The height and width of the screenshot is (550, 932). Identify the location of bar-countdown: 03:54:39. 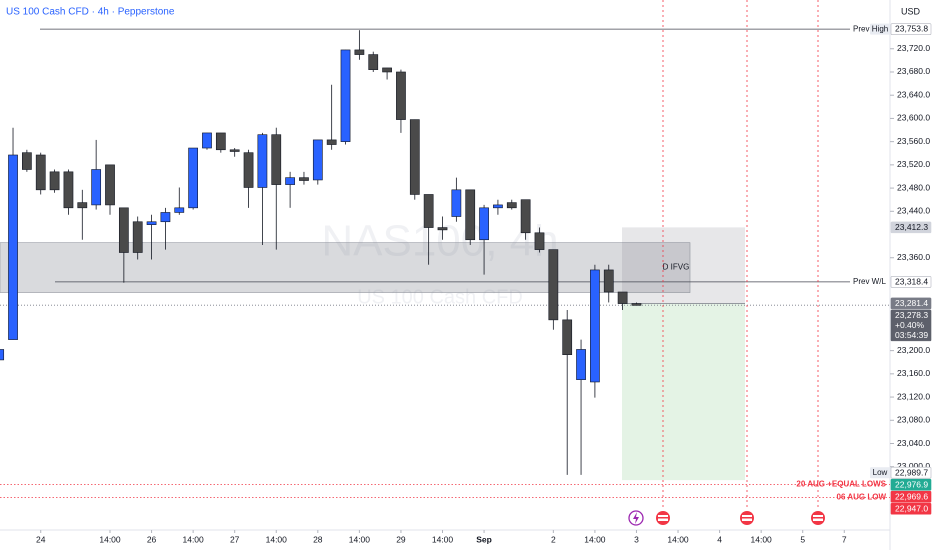
(911, 335).